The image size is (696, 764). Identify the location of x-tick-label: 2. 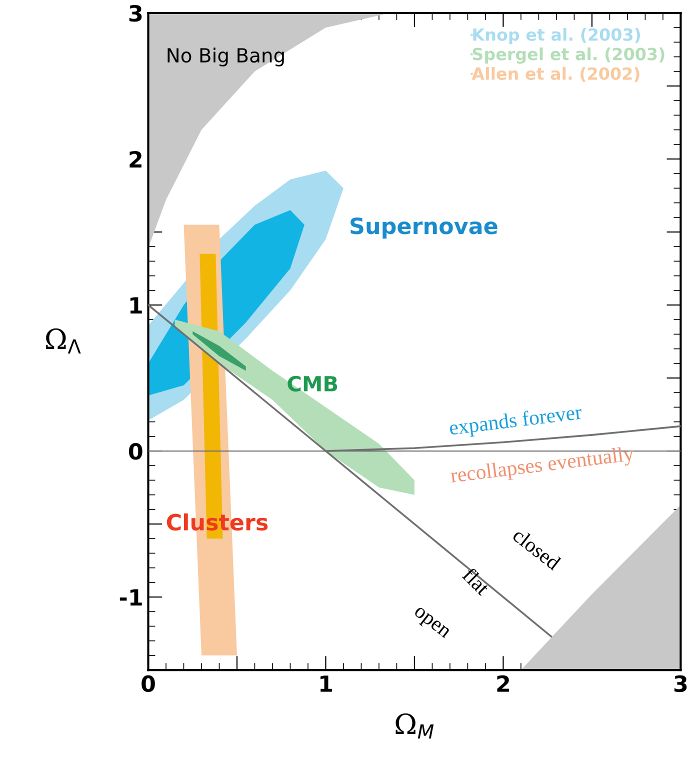
(503, 683).